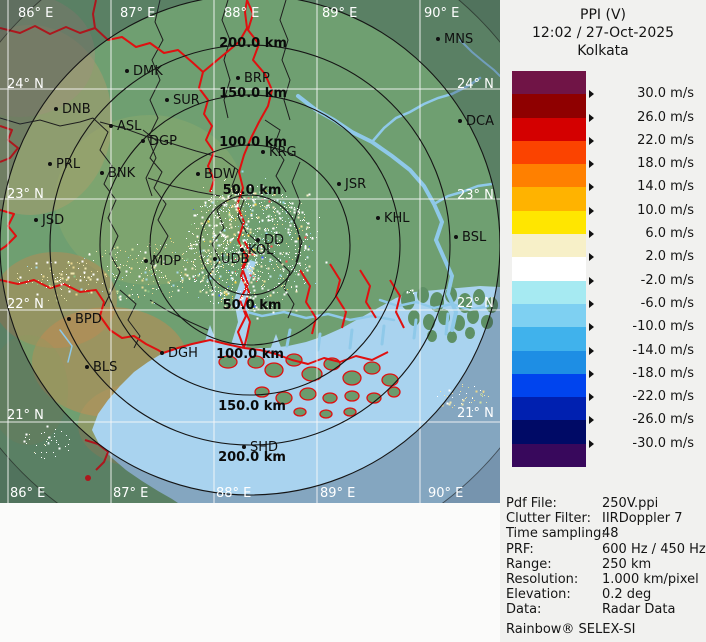 The image size is (706, 642). What do you see at coordinates (458, 39) in the screenshot?
I see `station-label: MNS` at bounding box center [458, 39].